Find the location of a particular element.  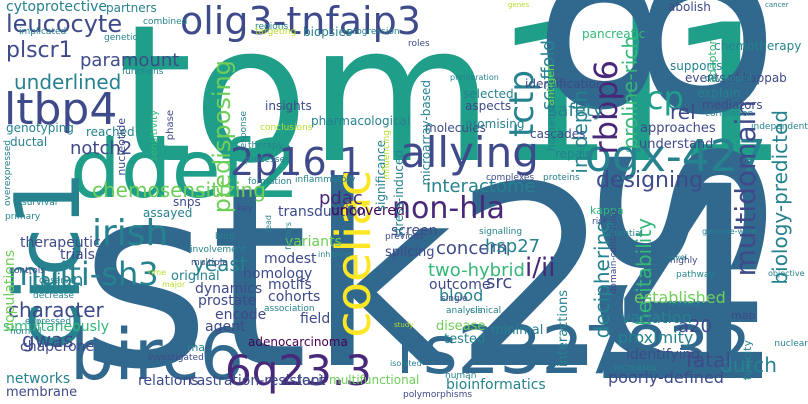

word-primary: primary is located at coordinates (23, 217).